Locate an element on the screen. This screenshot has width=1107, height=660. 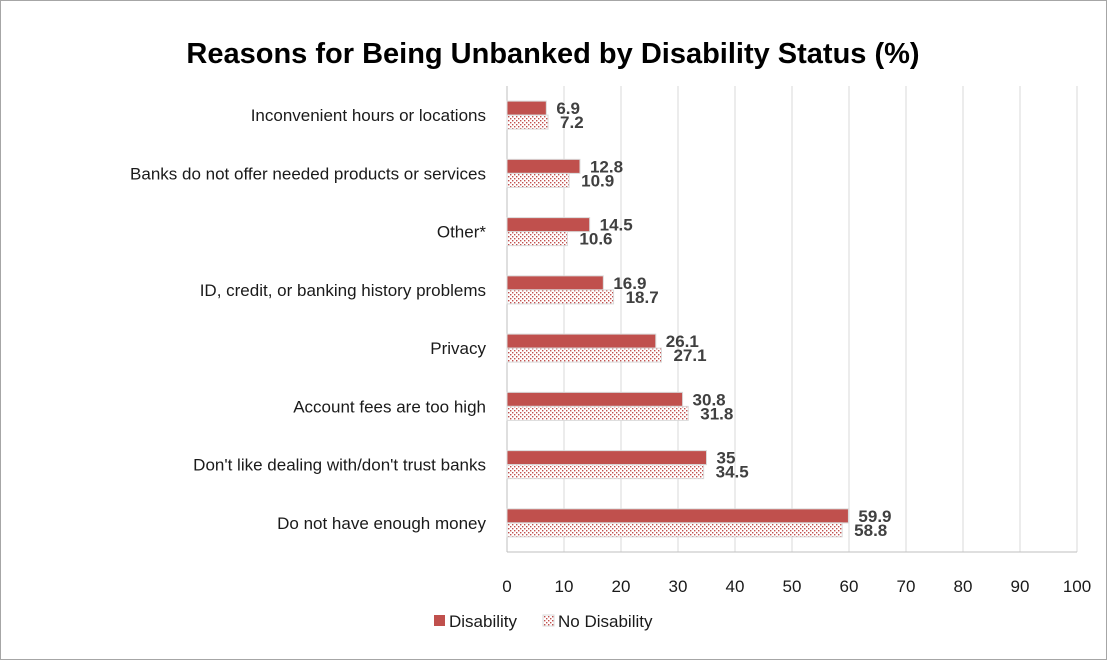
x-tick-label: 20 is located at coordinates (621, 586).